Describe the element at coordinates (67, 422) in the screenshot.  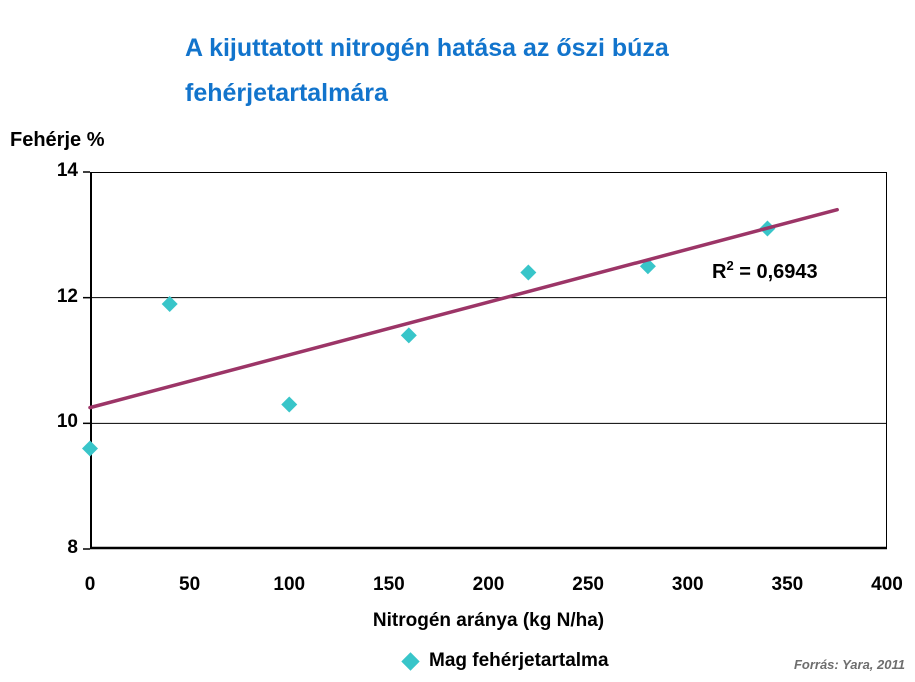
I see `y-tick-label: 10` at that location.